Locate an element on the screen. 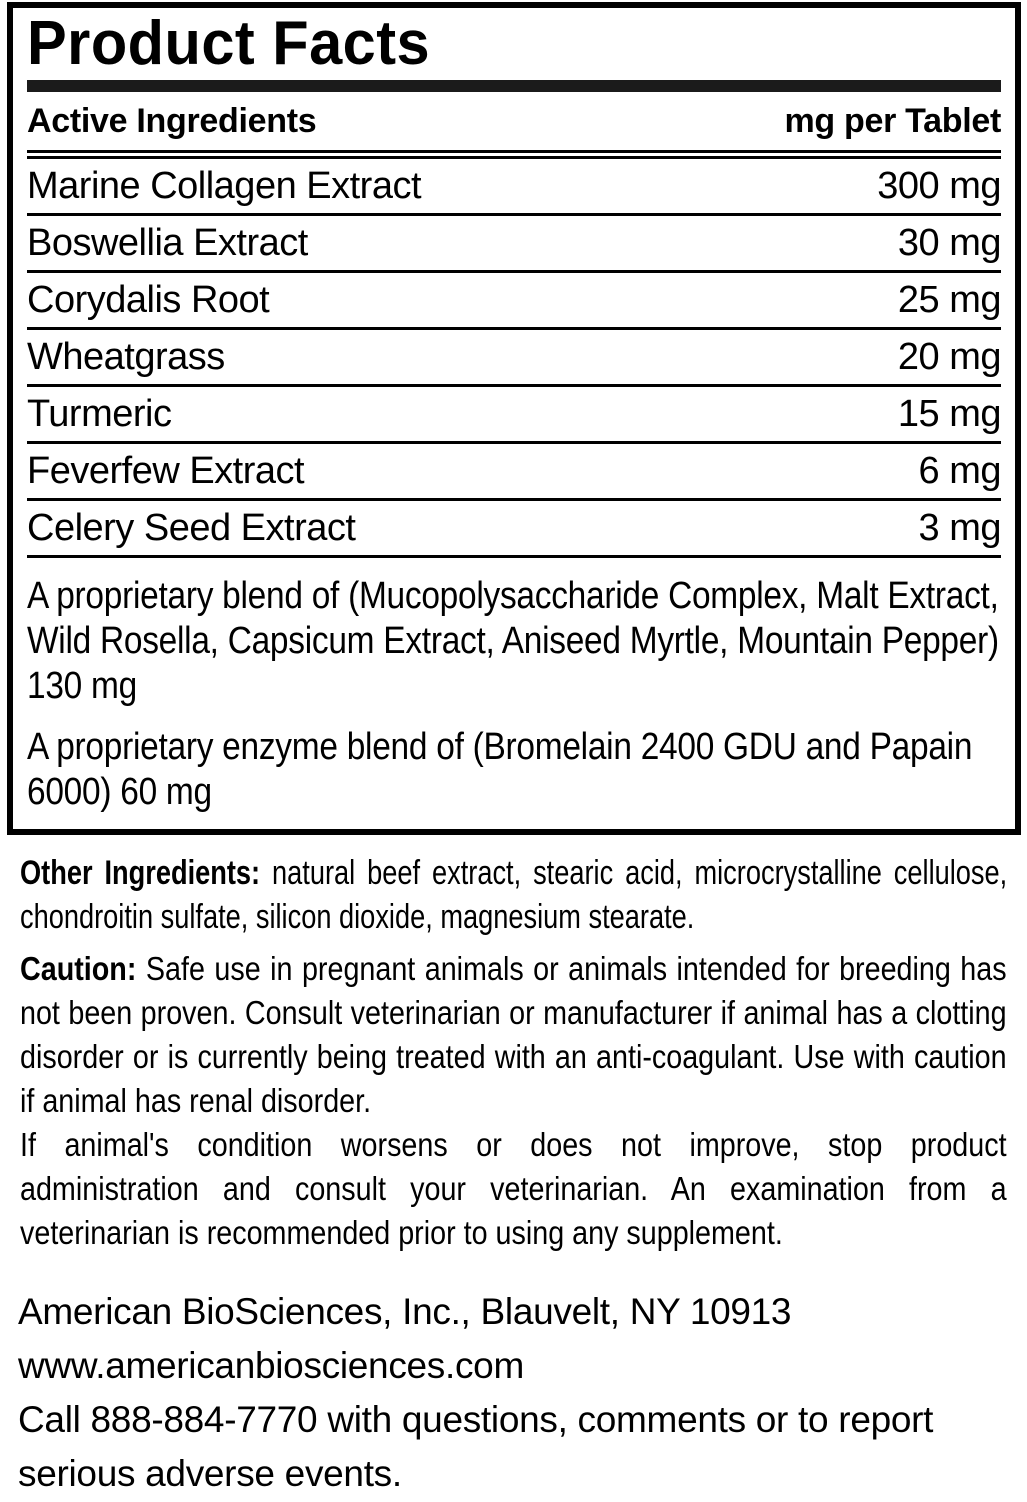 The image size is (1027, 1502). table-row: Corydalis Root 25 mg is located at coordinates (514, 301).